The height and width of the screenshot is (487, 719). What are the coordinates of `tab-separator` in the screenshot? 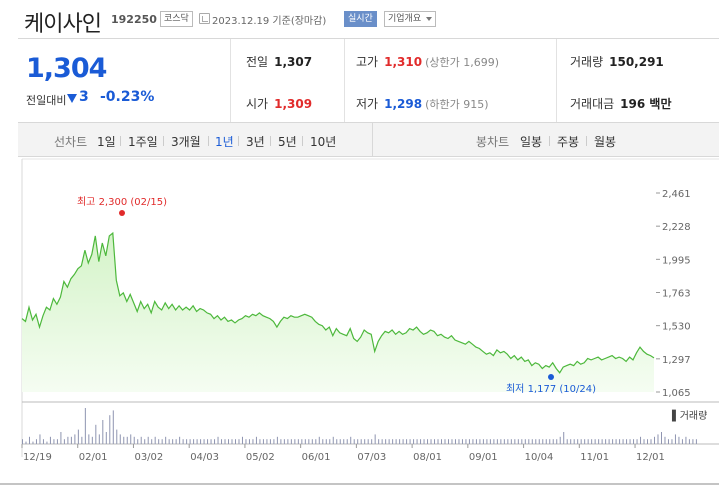 It's located at (208, 141).